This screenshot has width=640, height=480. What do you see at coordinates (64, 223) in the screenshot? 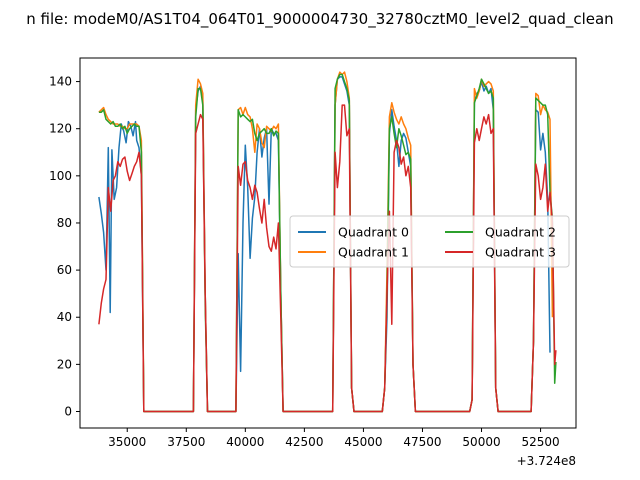
I see `y-tick-label: 80` at bounding box center [64, 223].